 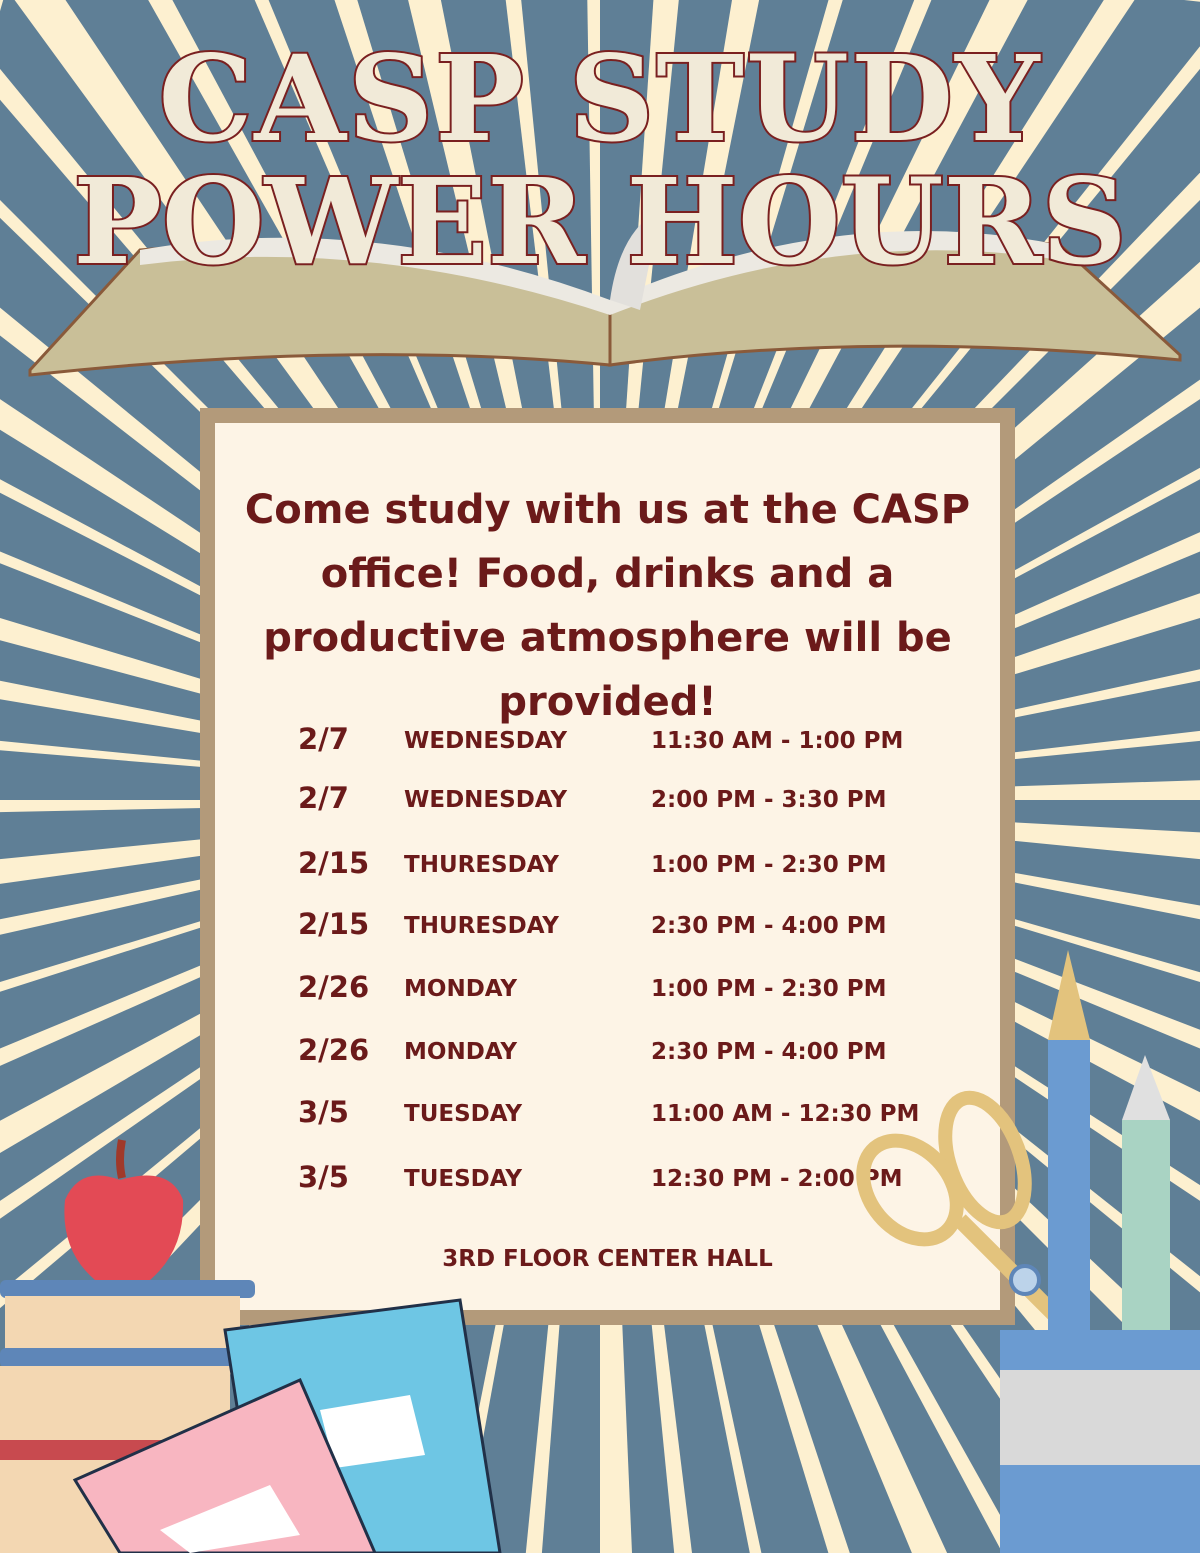 I want to click on location-text: 3RD FLOOR CENTER HALL, so click(x=607, y=1259).